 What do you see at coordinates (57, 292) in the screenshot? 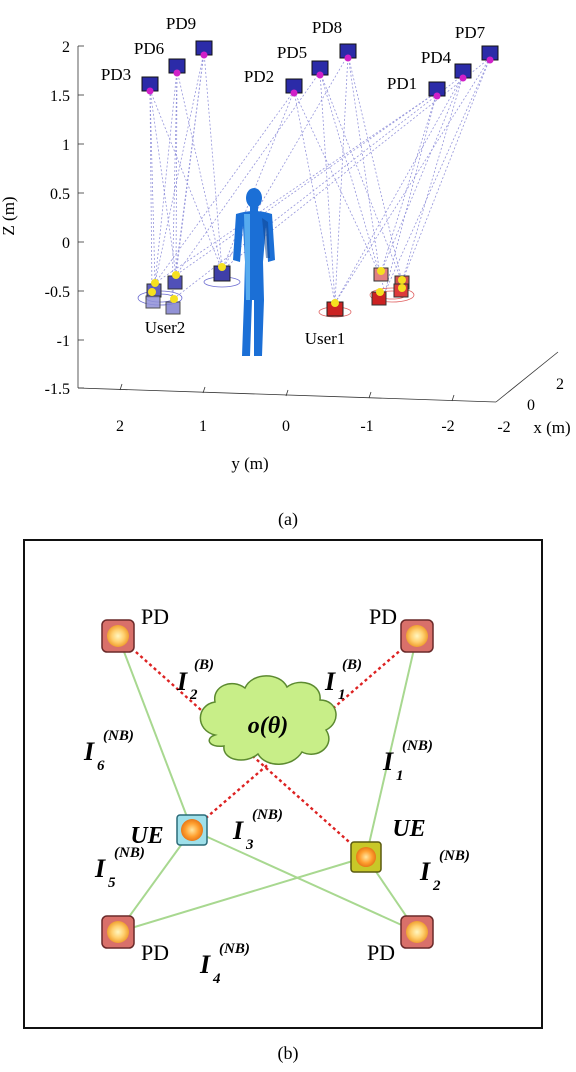
I see `z-tick-label: -0.5` at bounding box center [57, 292].